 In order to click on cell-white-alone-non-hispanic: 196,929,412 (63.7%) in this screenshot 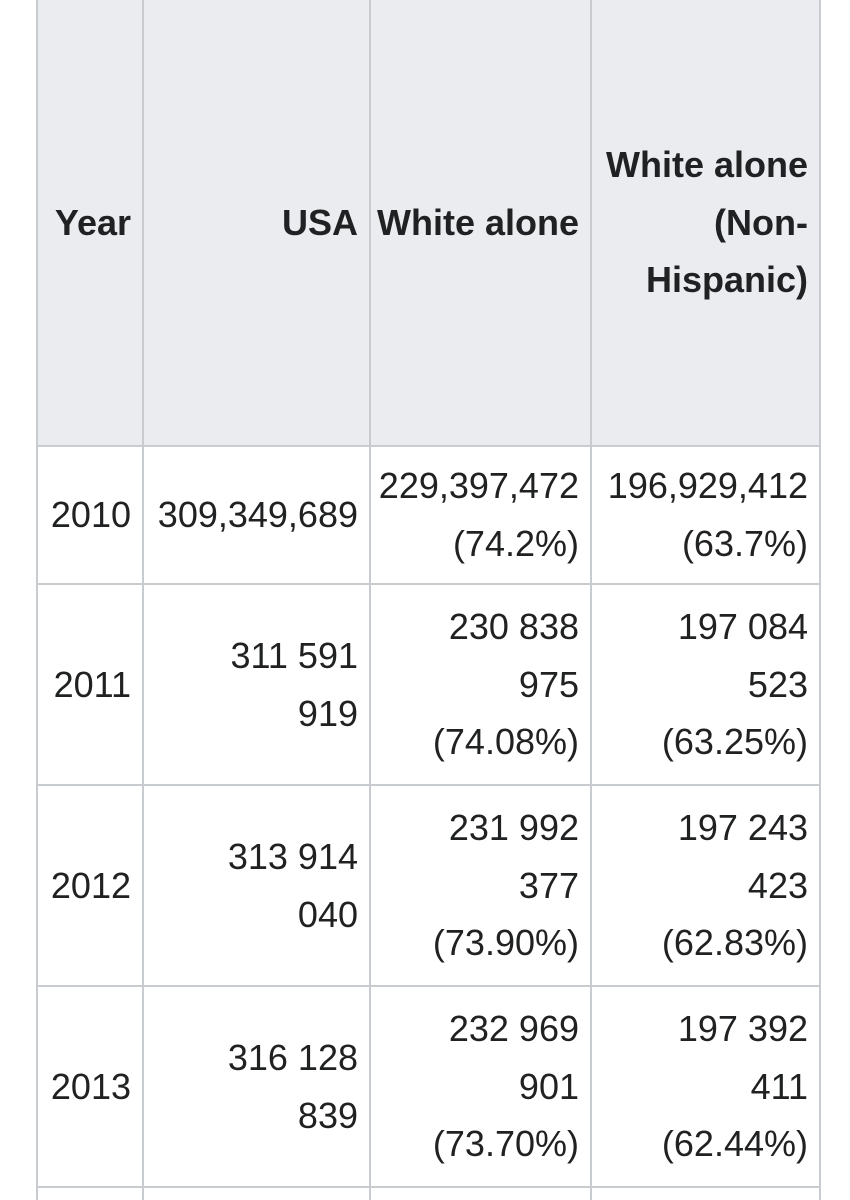, I will do `click(705, 515)`.